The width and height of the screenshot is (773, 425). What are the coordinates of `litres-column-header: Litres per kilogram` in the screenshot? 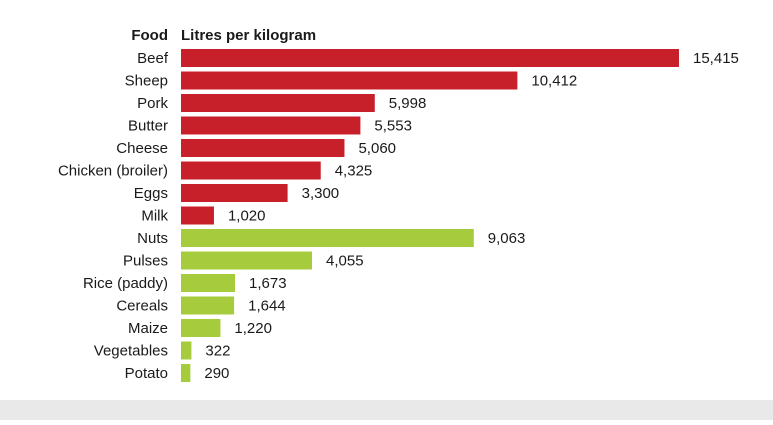 It's located at (248, 35).